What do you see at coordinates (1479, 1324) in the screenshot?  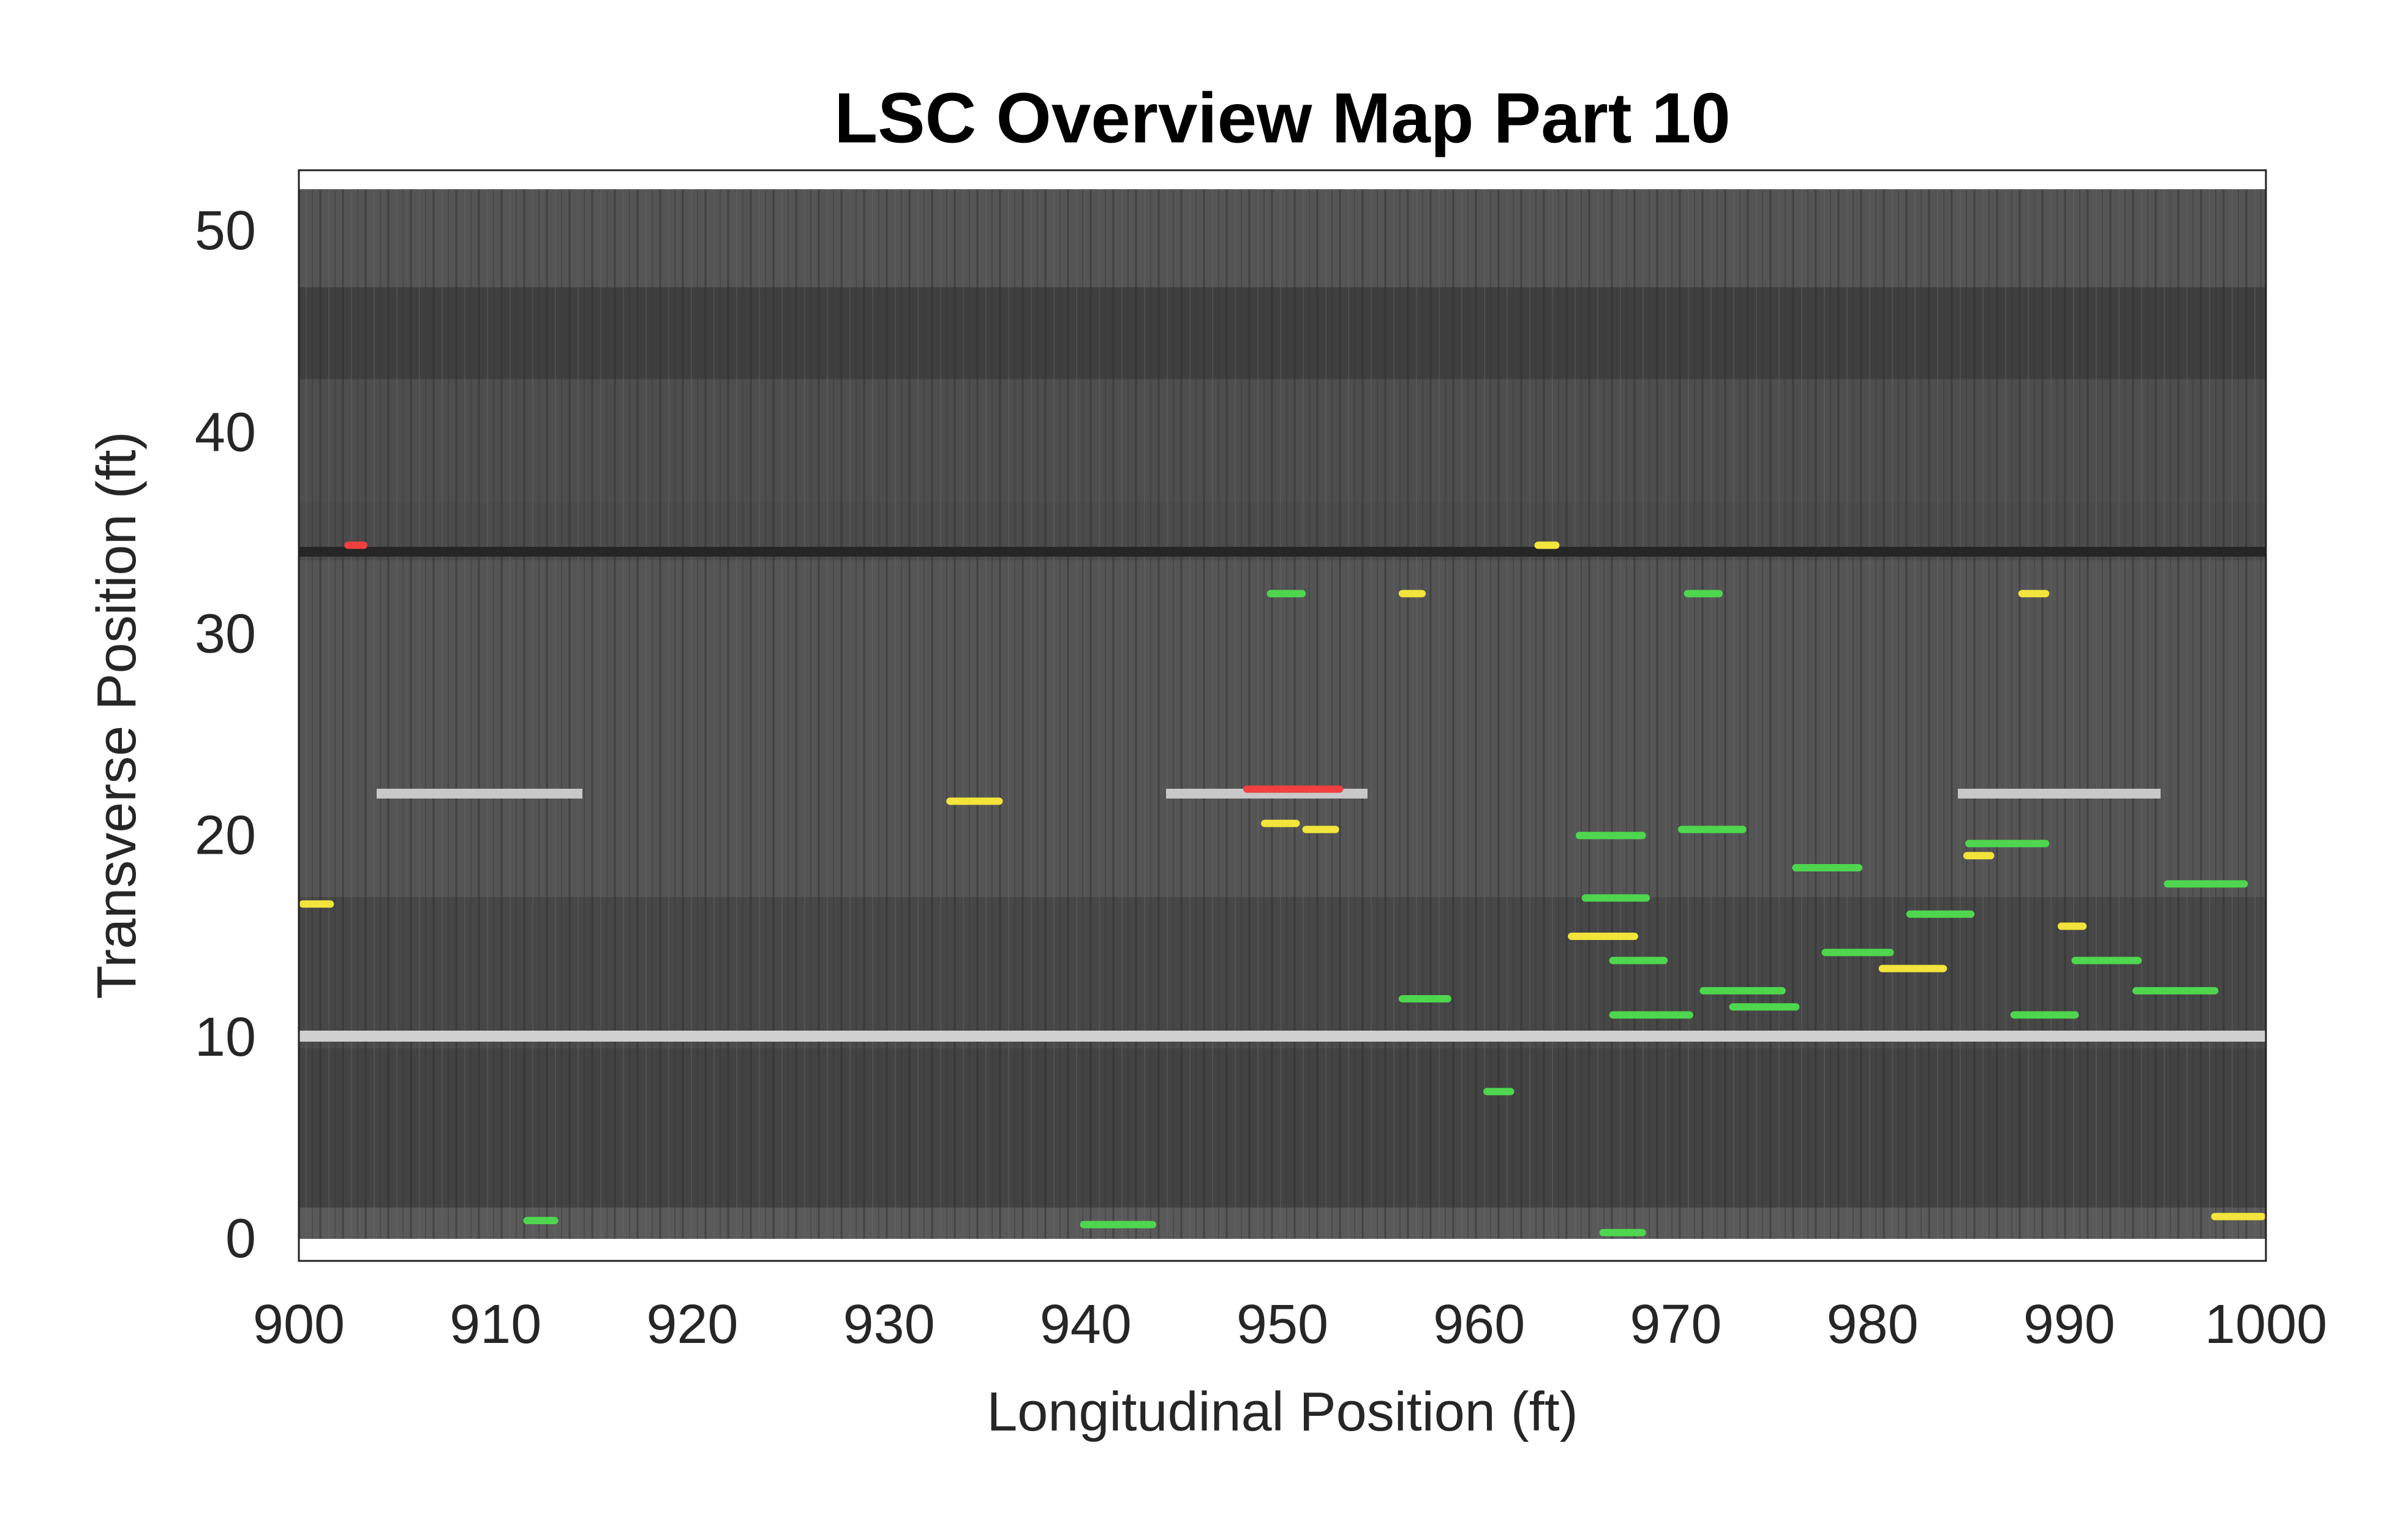 I see `x-tick-label: 960` at bounding box center [1479, 1324].